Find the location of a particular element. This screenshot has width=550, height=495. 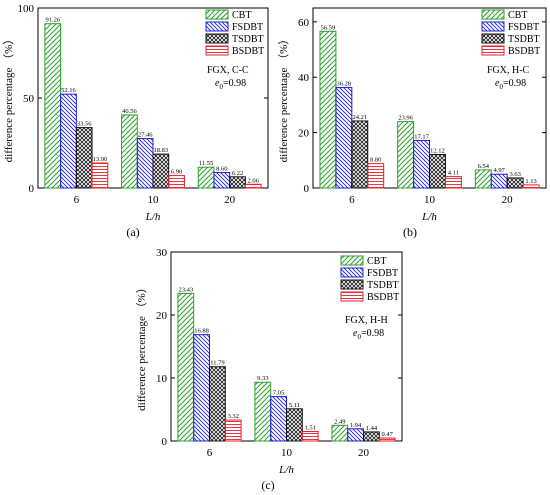

data-label: 6.90 is located at coordinates (176, 172).